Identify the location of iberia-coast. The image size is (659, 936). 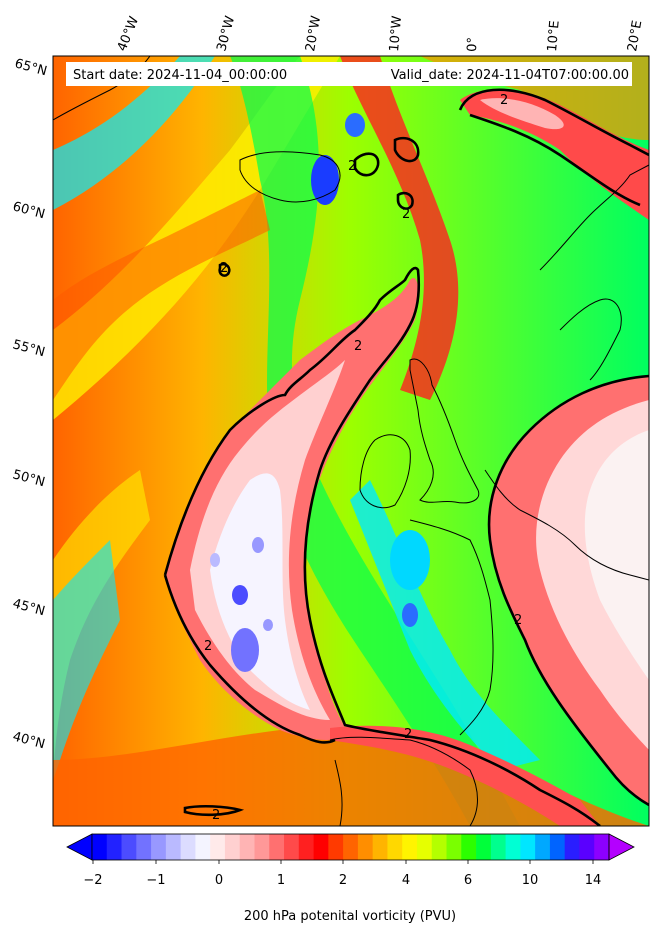
(403, 781).